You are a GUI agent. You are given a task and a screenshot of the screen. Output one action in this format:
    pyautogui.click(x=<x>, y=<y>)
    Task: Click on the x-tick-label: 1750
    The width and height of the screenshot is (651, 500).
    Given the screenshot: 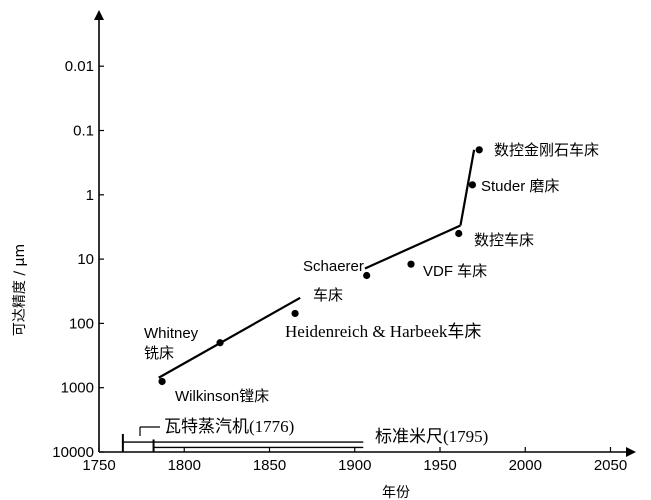 What is the action you would take?
    pyautogui.click(x=98, y=465)
    